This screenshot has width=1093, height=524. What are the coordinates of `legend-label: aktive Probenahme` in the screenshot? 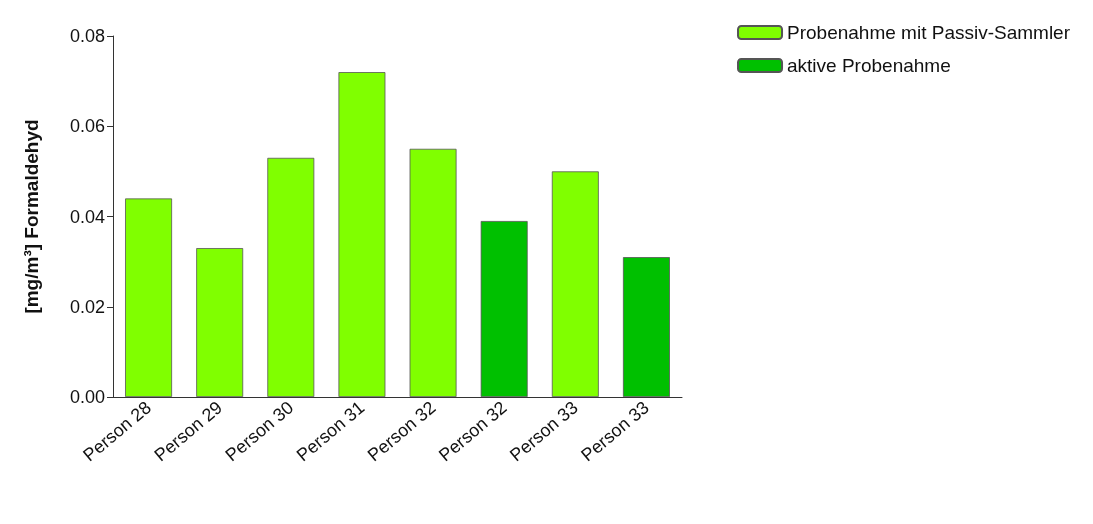 It's located at (869, 65).